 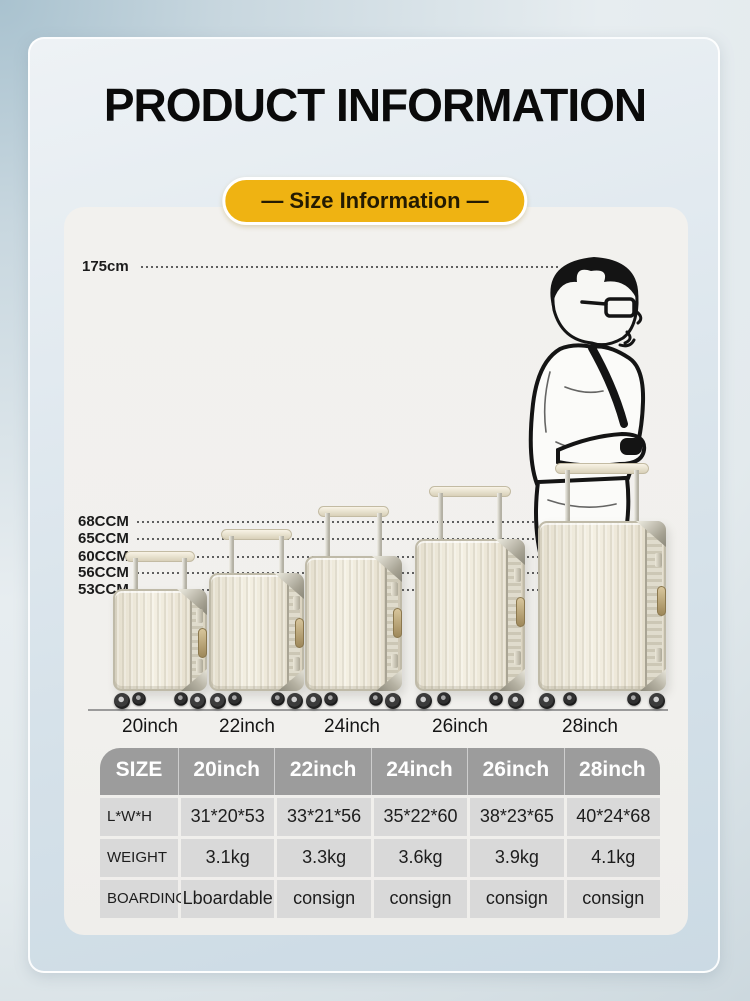 I want to click on height-marker-label: 68CCM, so click(x=103, y=521).